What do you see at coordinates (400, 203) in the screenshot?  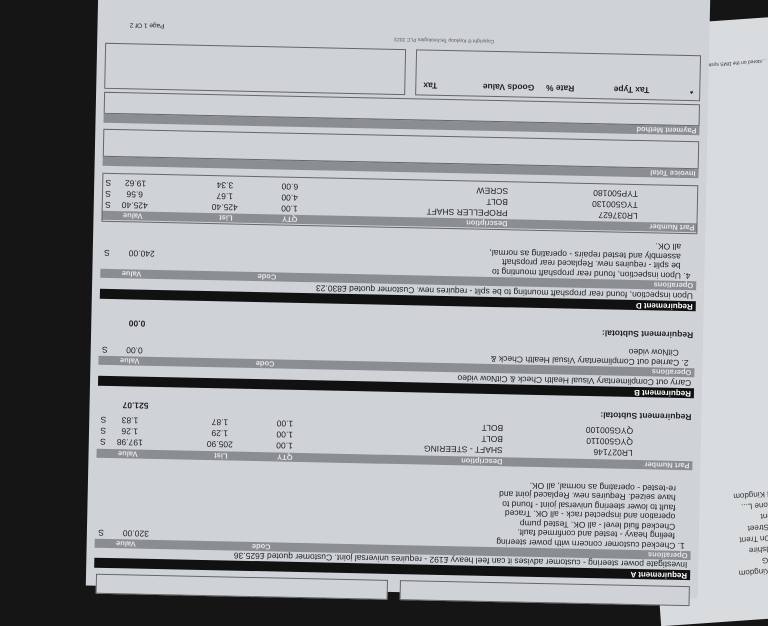 I see `parts-box` at bounding box center [400, 203].